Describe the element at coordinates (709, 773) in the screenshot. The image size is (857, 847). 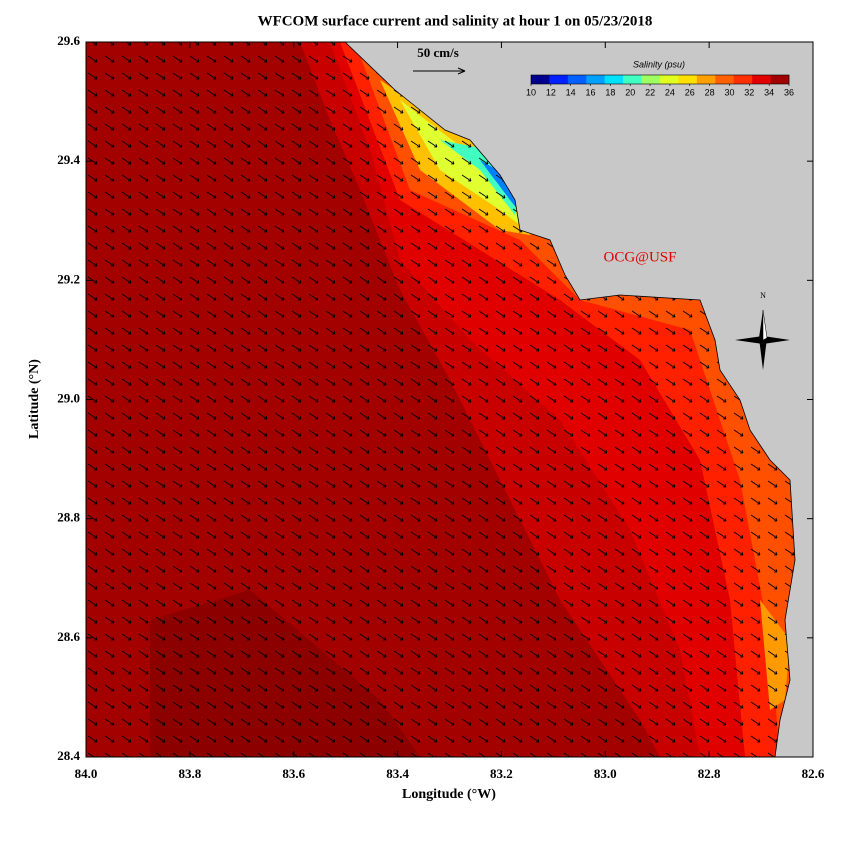
I see `x-tick-label: 82.8` at that location.